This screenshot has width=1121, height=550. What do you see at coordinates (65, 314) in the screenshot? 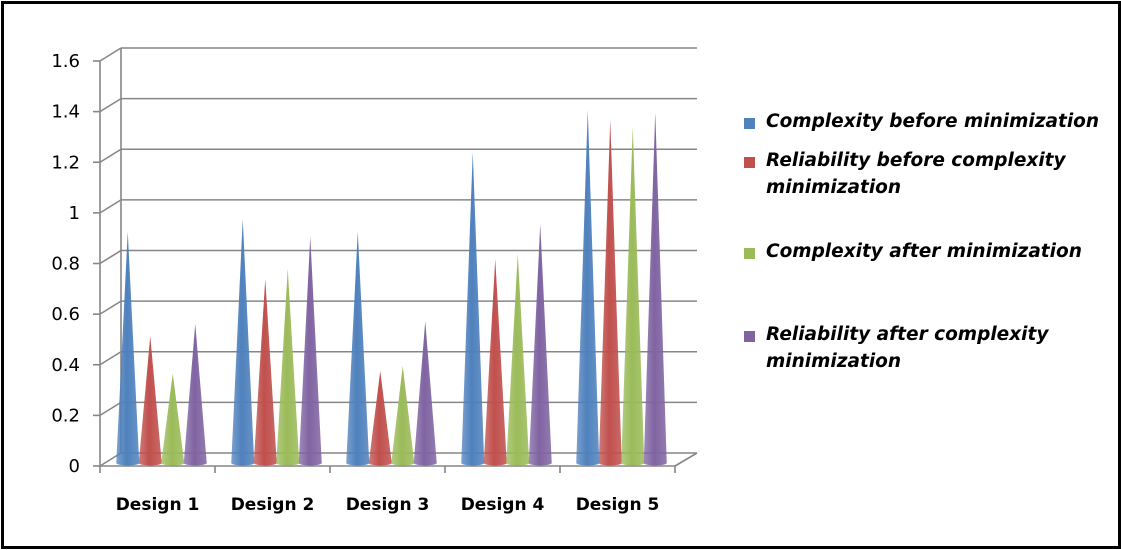
I see `y-tick-label: 0.6` at bounding box center [65, 314].